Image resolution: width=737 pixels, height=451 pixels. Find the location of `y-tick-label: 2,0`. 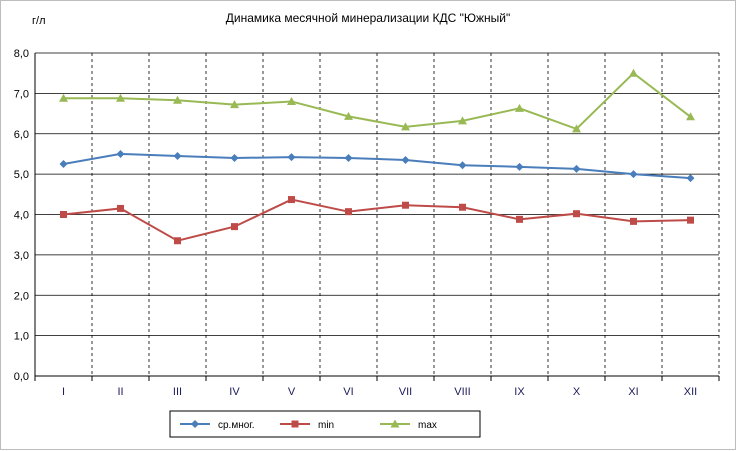

y-tick-label: 2,0 is located at coordinates (21, 296).